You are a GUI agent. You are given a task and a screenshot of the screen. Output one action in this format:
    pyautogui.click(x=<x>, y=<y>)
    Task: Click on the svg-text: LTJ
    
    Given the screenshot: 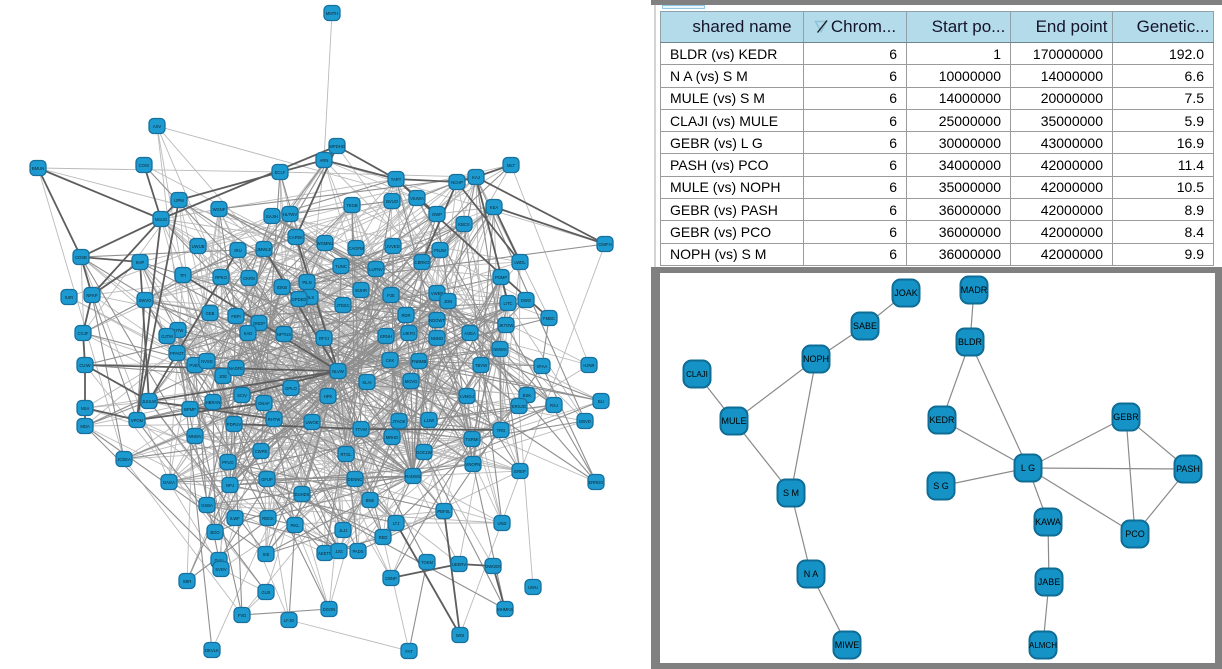 What is the action you would take?
    pyautogui.click(x=396, y=523)
    